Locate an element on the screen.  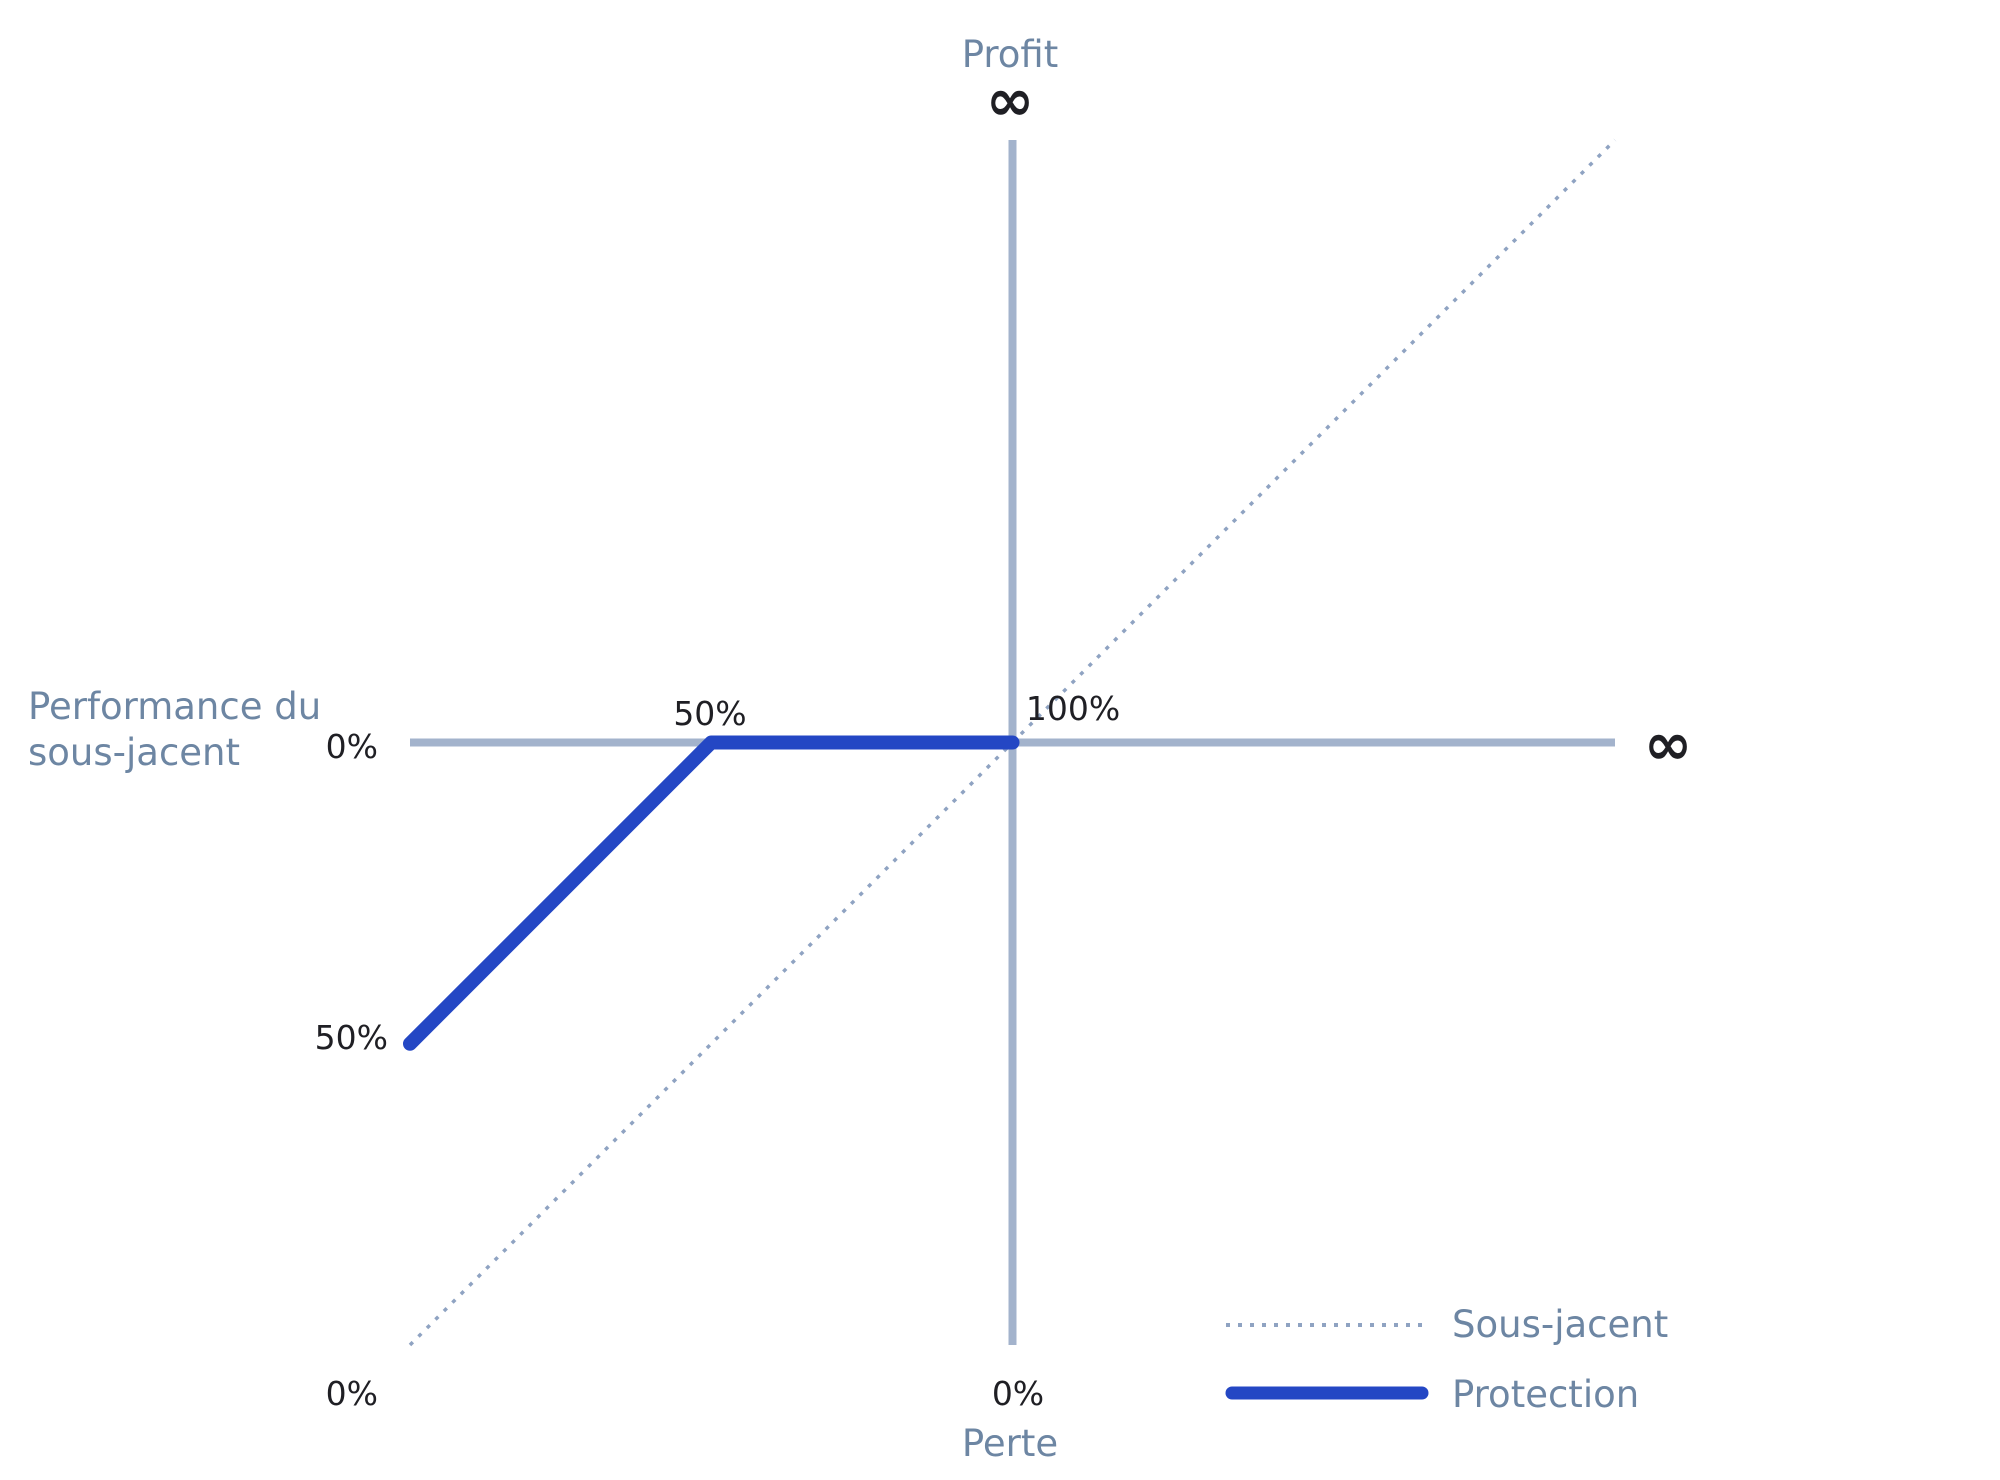
point-label-50: 50% is located at coordinates (709, 713).